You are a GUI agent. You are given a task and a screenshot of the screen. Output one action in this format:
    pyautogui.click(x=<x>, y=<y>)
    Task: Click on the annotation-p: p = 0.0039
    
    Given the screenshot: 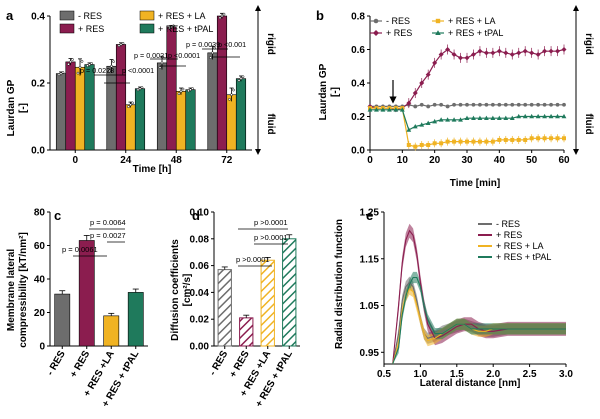 What is the action you would take?
    pyautogui.click(x=203, y=44)
    